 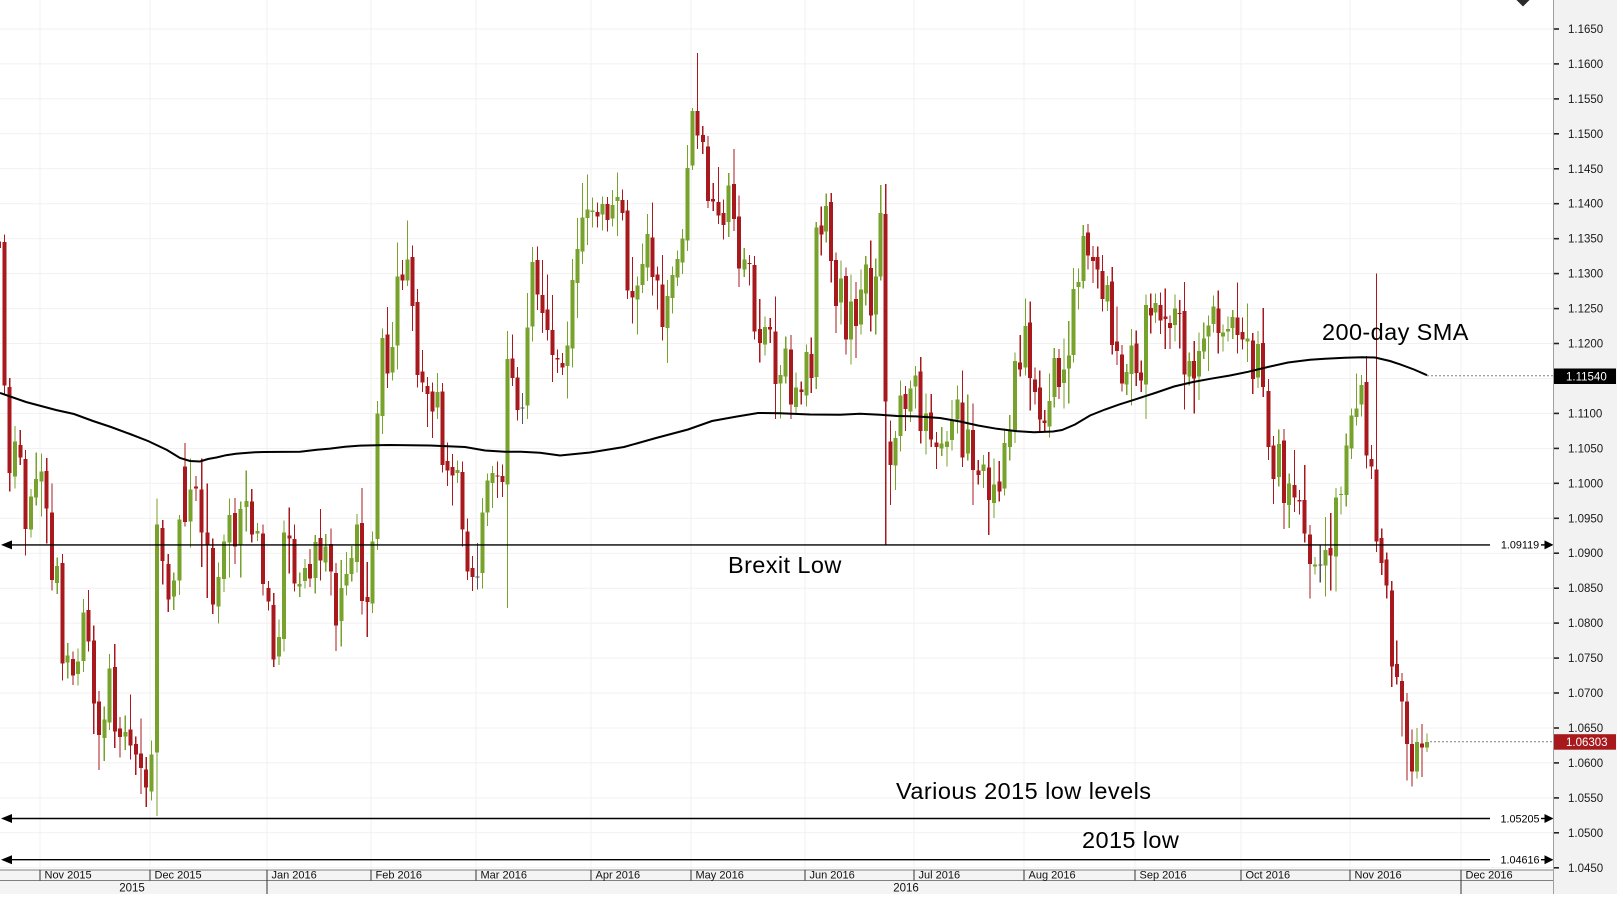 I want to click on svg-text: 1.0500, so click(x=1585, y=834).